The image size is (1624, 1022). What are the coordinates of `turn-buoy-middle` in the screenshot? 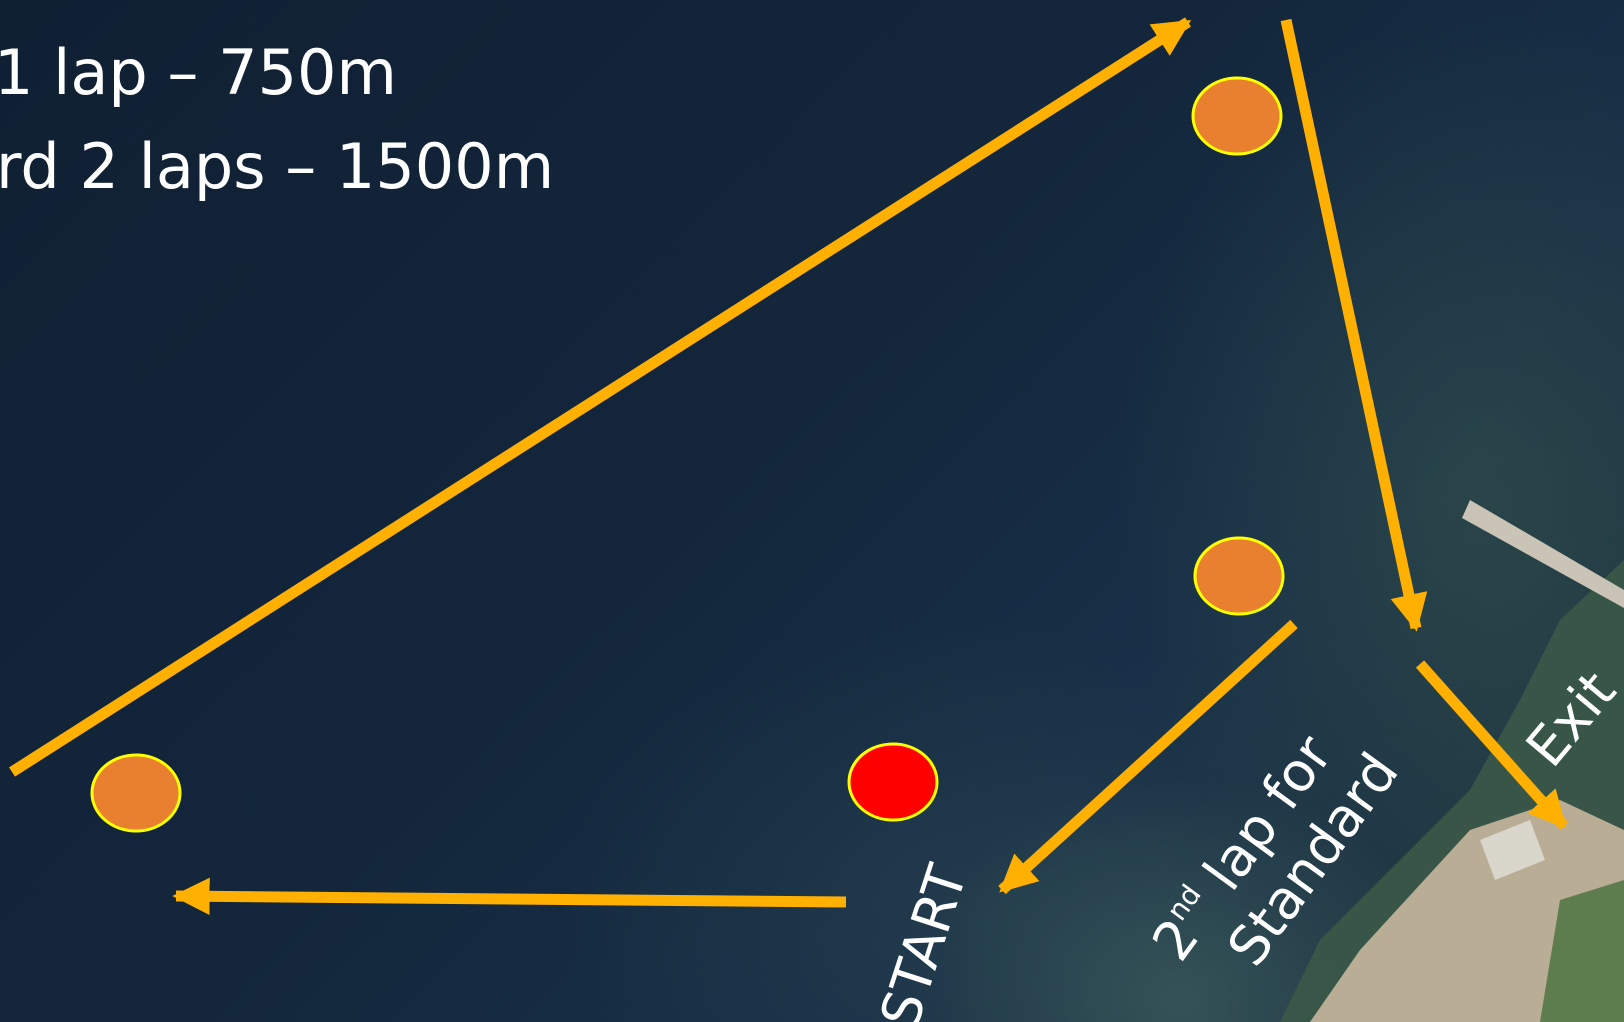 It's located at (1239, 576).